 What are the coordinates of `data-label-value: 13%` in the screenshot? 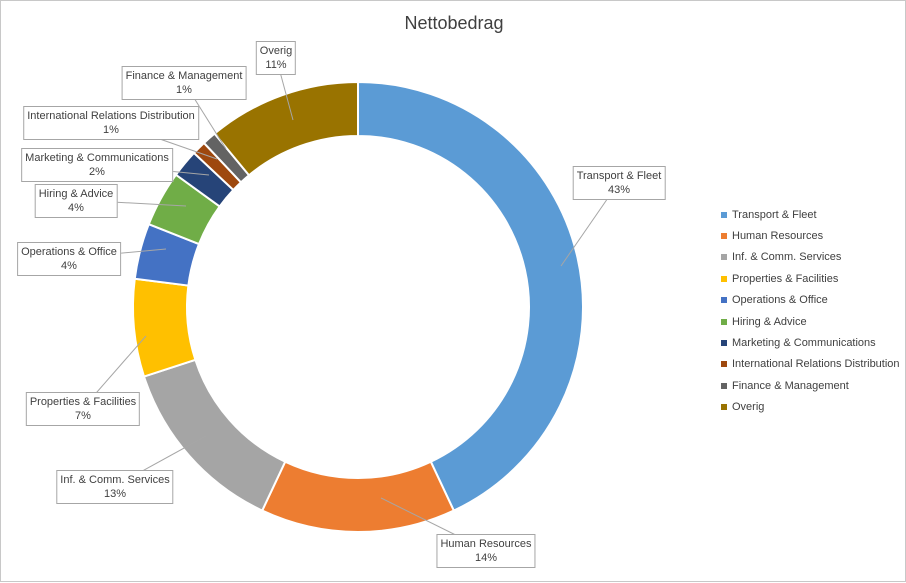 It's located at (115, 494).